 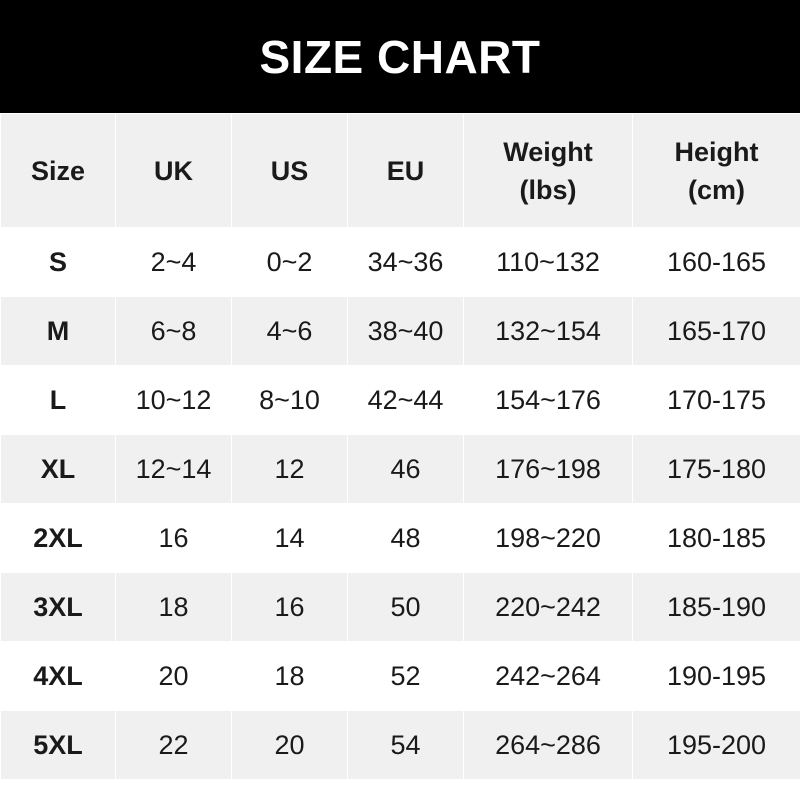 I want to click on cell-size: 3XL, so click(x=58, y=607).